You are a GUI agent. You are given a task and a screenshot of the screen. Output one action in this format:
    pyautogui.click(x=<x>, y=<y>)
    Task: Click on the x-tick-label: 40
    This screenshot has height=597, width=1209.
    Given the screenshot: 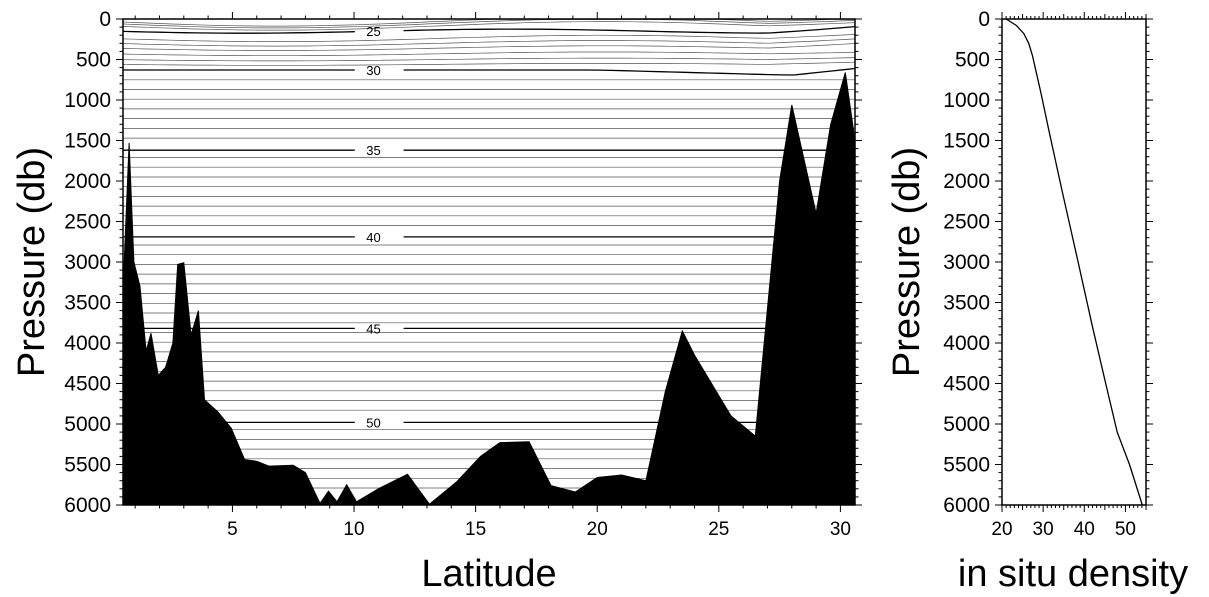 What is the action you would take?
    pyautogui.click(x=1084, y=529)
    